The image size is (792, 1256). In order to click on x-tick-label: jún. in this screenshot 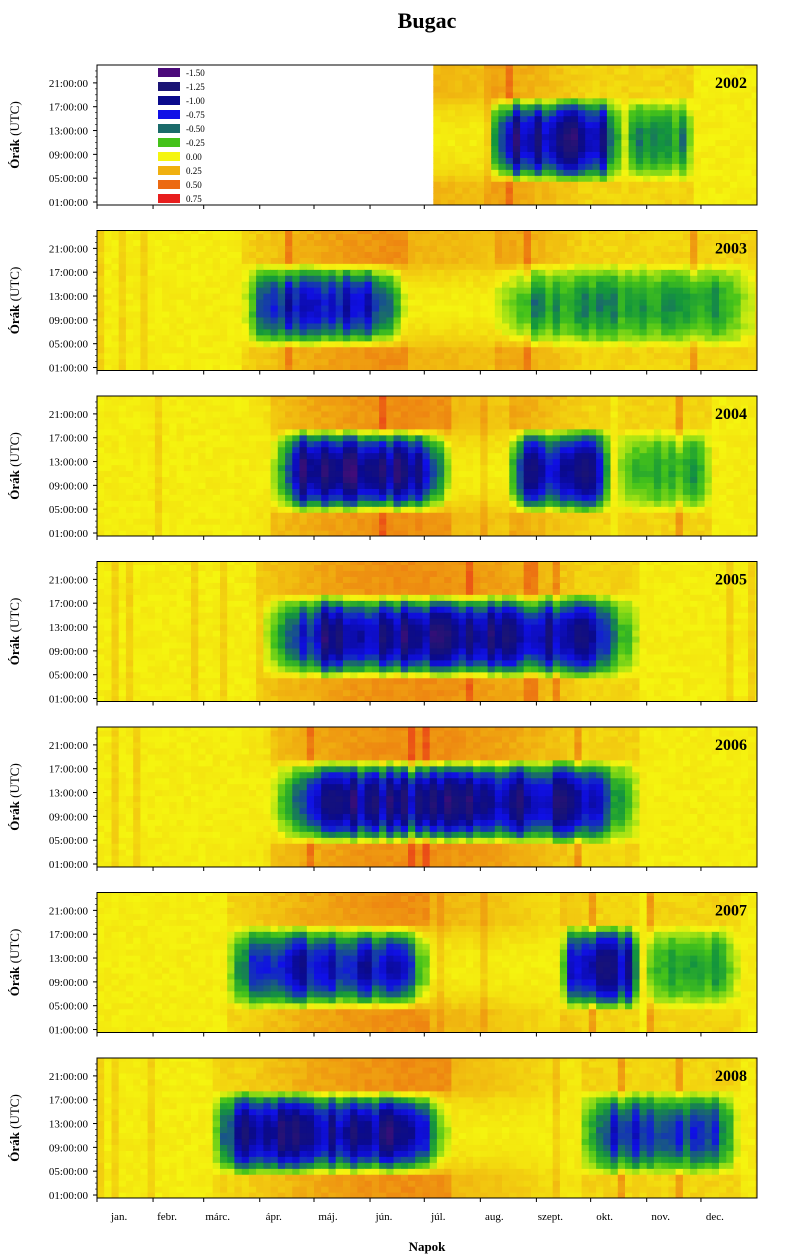, I will do `click(384, 1217)`.